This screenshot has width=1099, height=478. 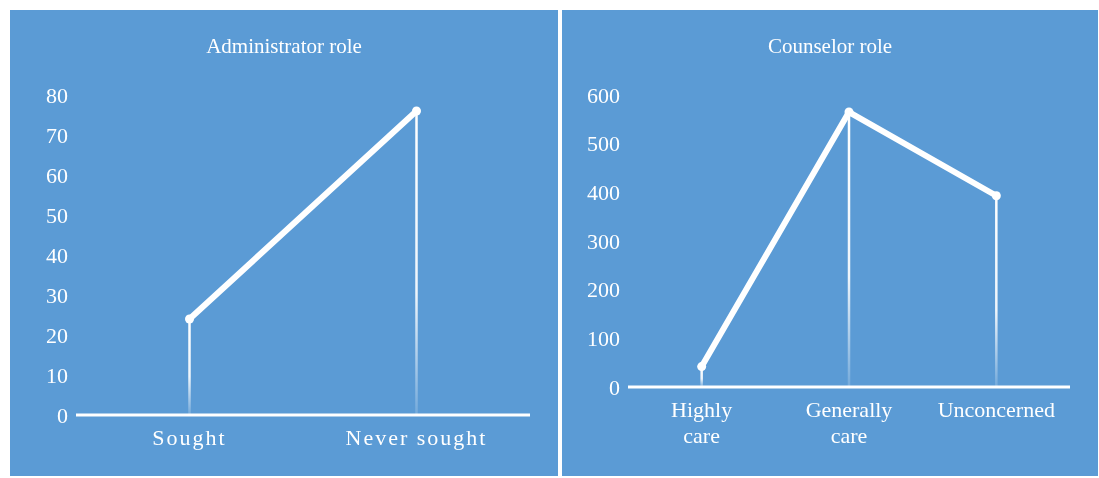 I want to click on x-tick-label: Never sought, so click(x=416, y=437).